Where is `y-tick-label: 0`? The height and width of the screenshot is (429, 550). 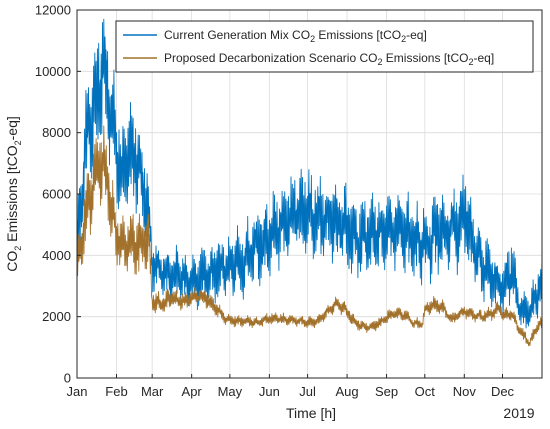
y-tick-label: 0 is located at coordinates (67, 378).